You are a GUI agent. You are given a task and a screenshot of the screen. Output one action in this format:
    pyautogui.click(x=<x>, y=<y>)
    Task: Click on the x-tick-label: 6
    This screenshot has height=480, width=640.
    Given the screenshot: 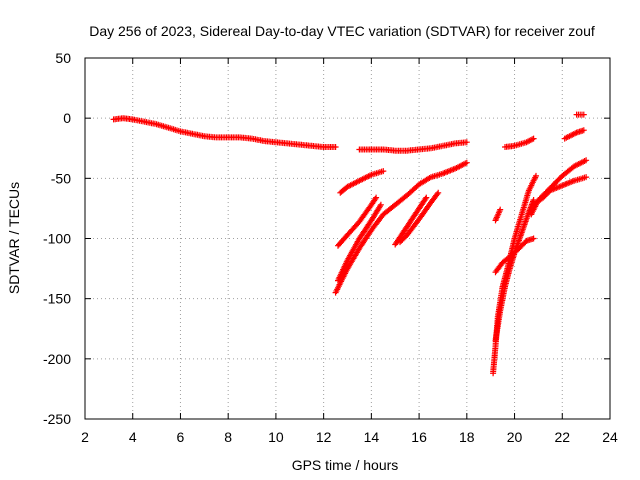 What is the action you would take?
    pyautogui.click(x=181, y=437)
    